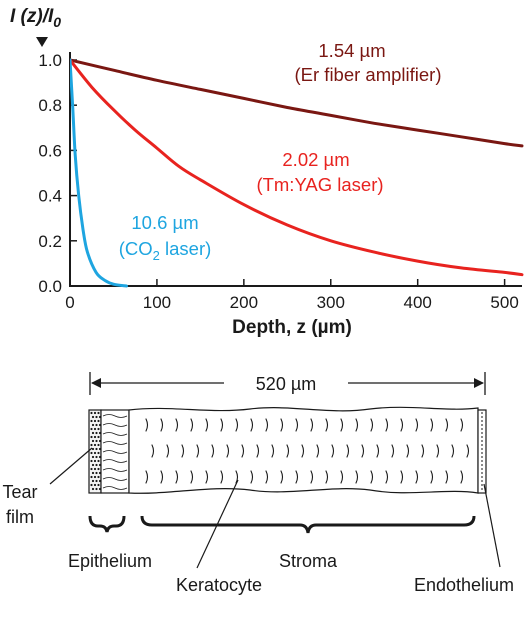 The height and width of the screenshot is (640, 527). I want to click on keratocyte-leader, so click(217, 524).